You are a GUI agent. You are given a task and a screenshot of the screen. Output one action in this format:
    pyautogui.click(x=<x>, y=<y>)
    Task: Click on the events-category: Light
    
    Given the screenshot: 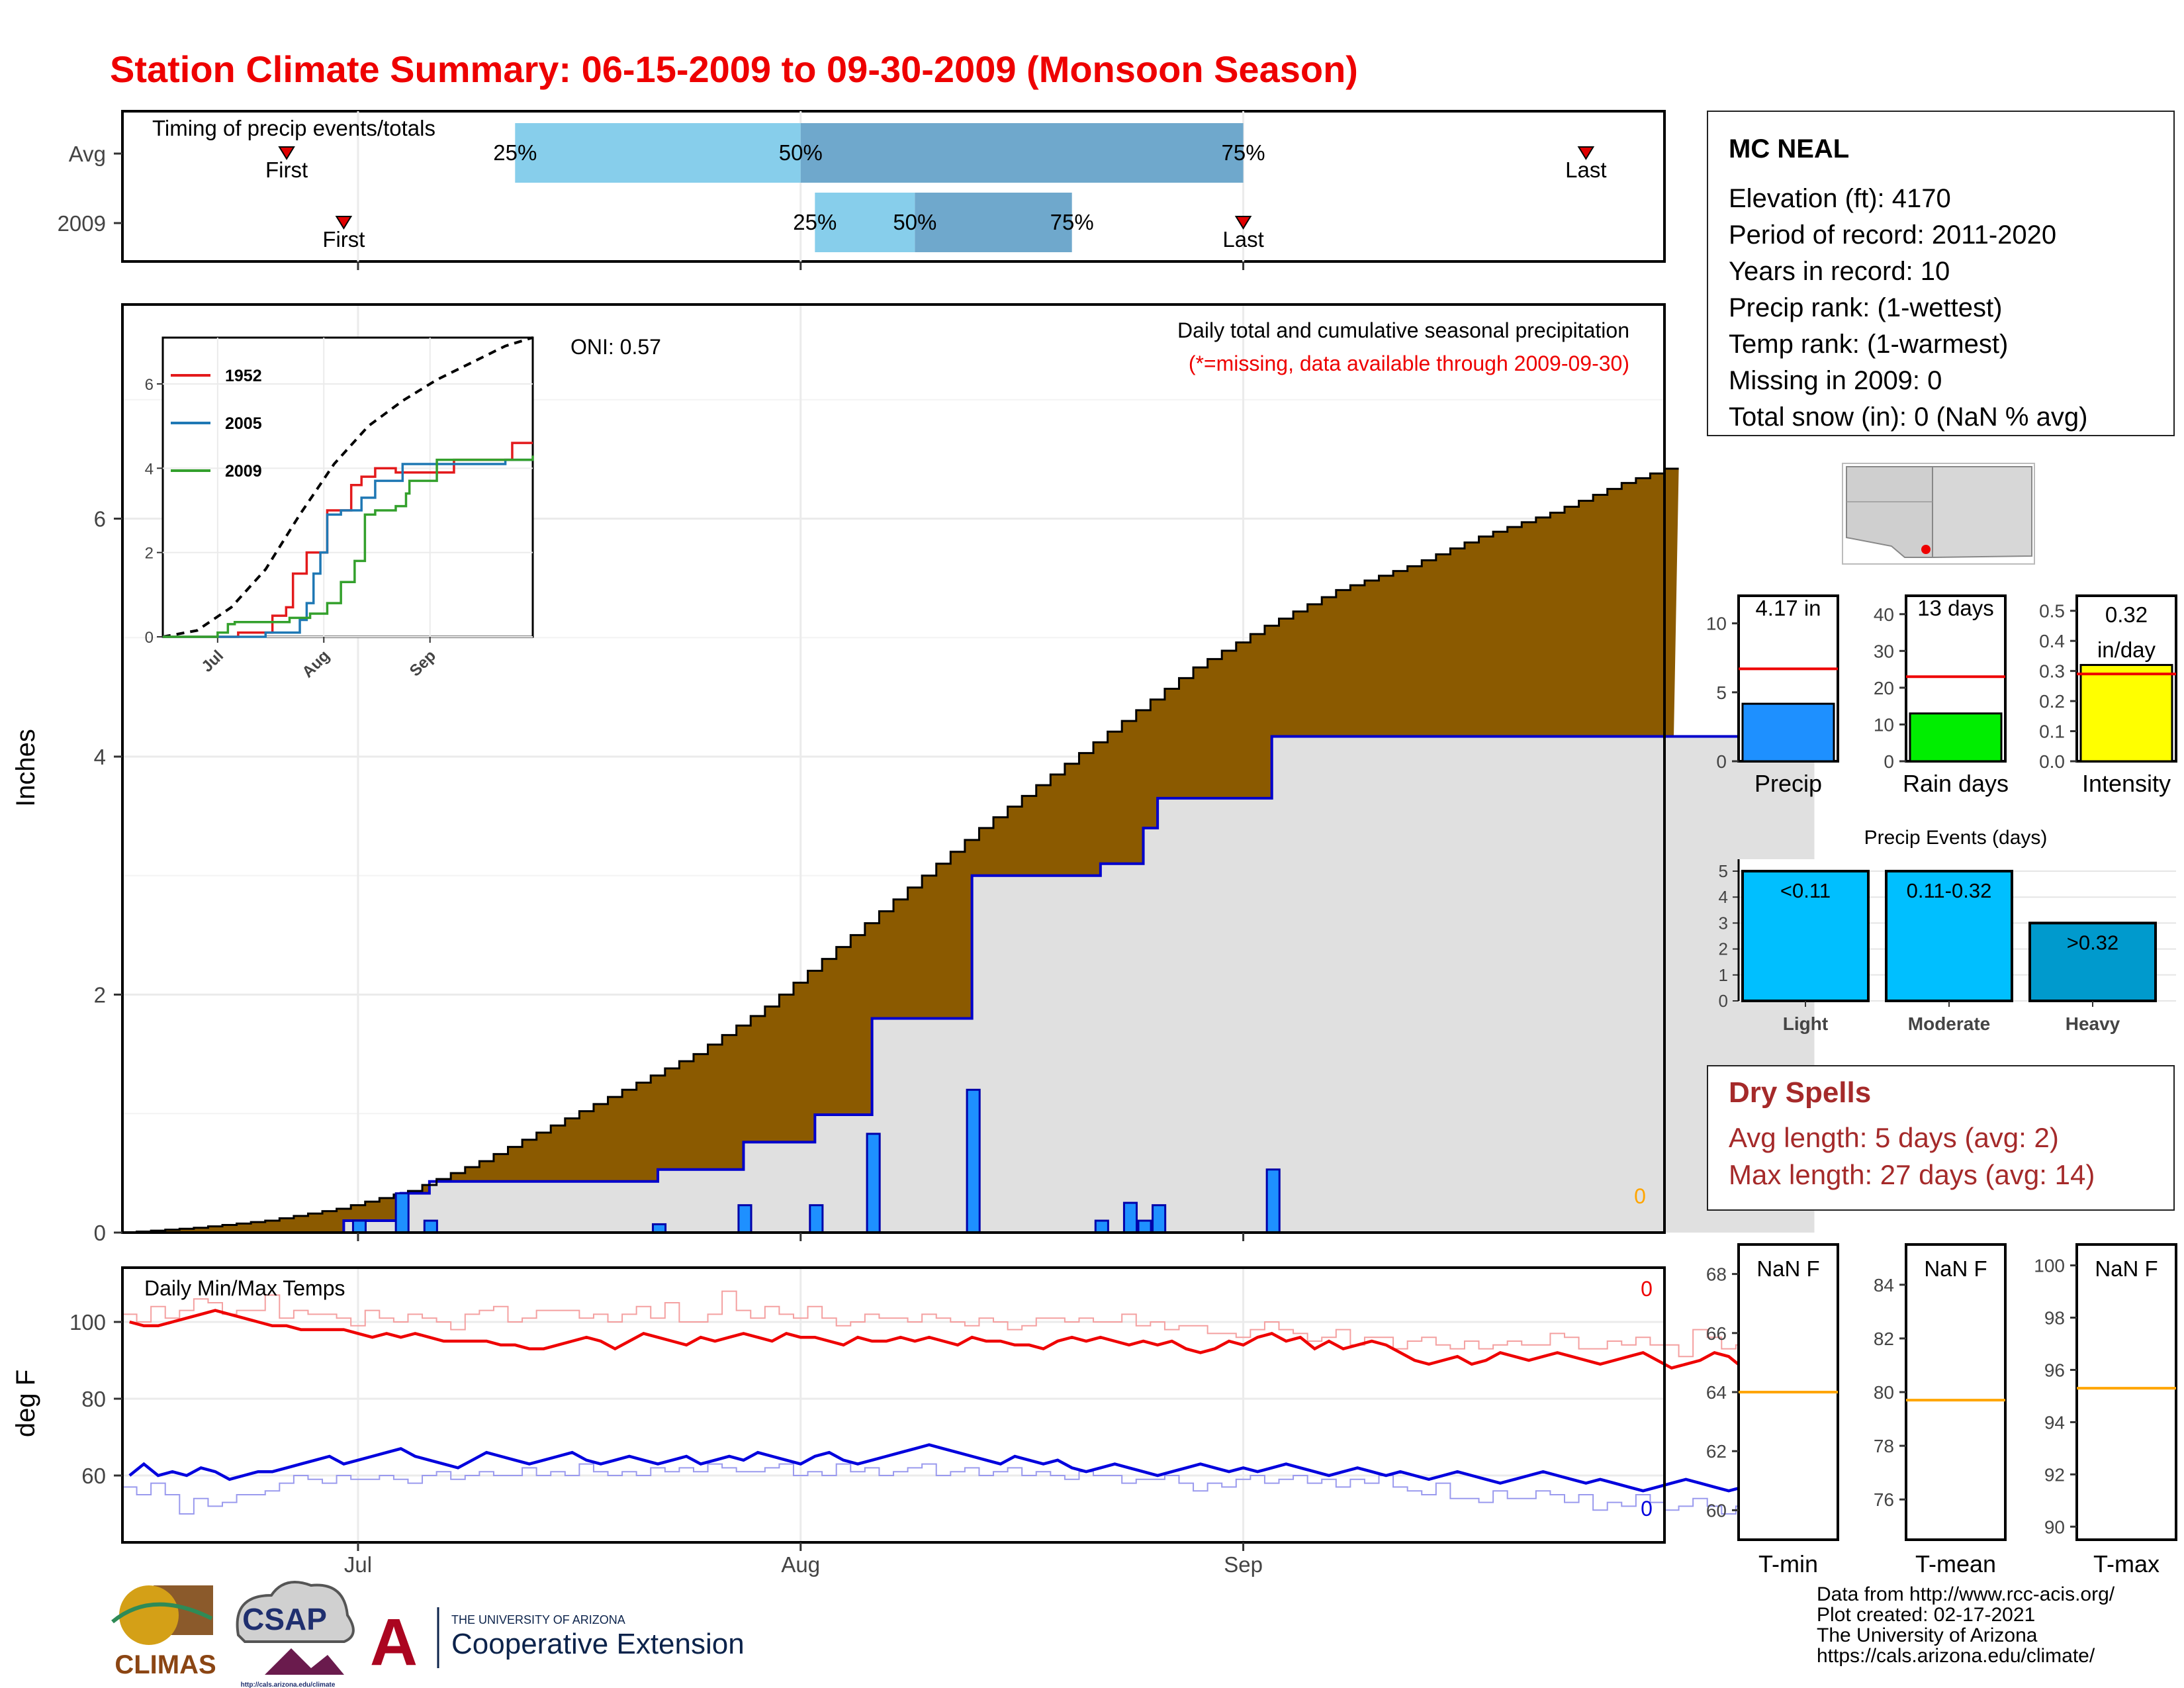 What is the action you would take?
    pyautogui.click(x=1806, y=1023)
    